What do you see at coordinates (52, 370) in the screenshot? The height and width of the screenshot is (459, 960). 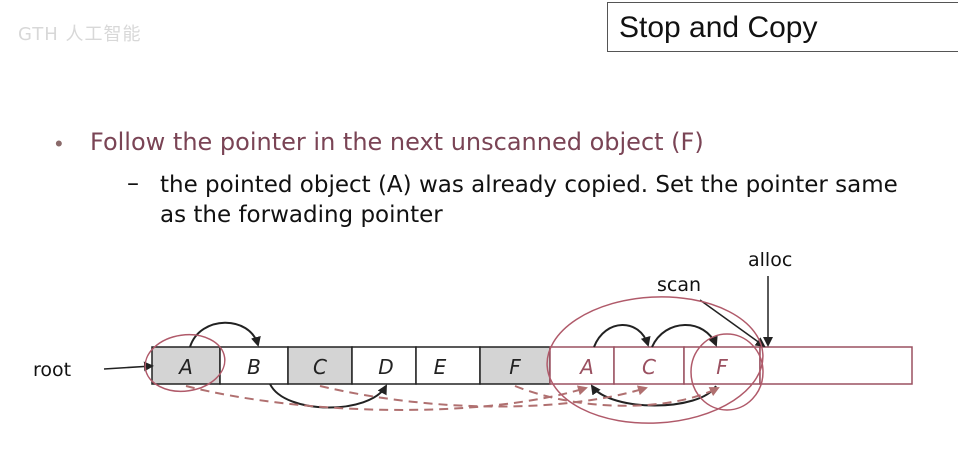 I see `root-label: root` at bounding box center [52, 370].